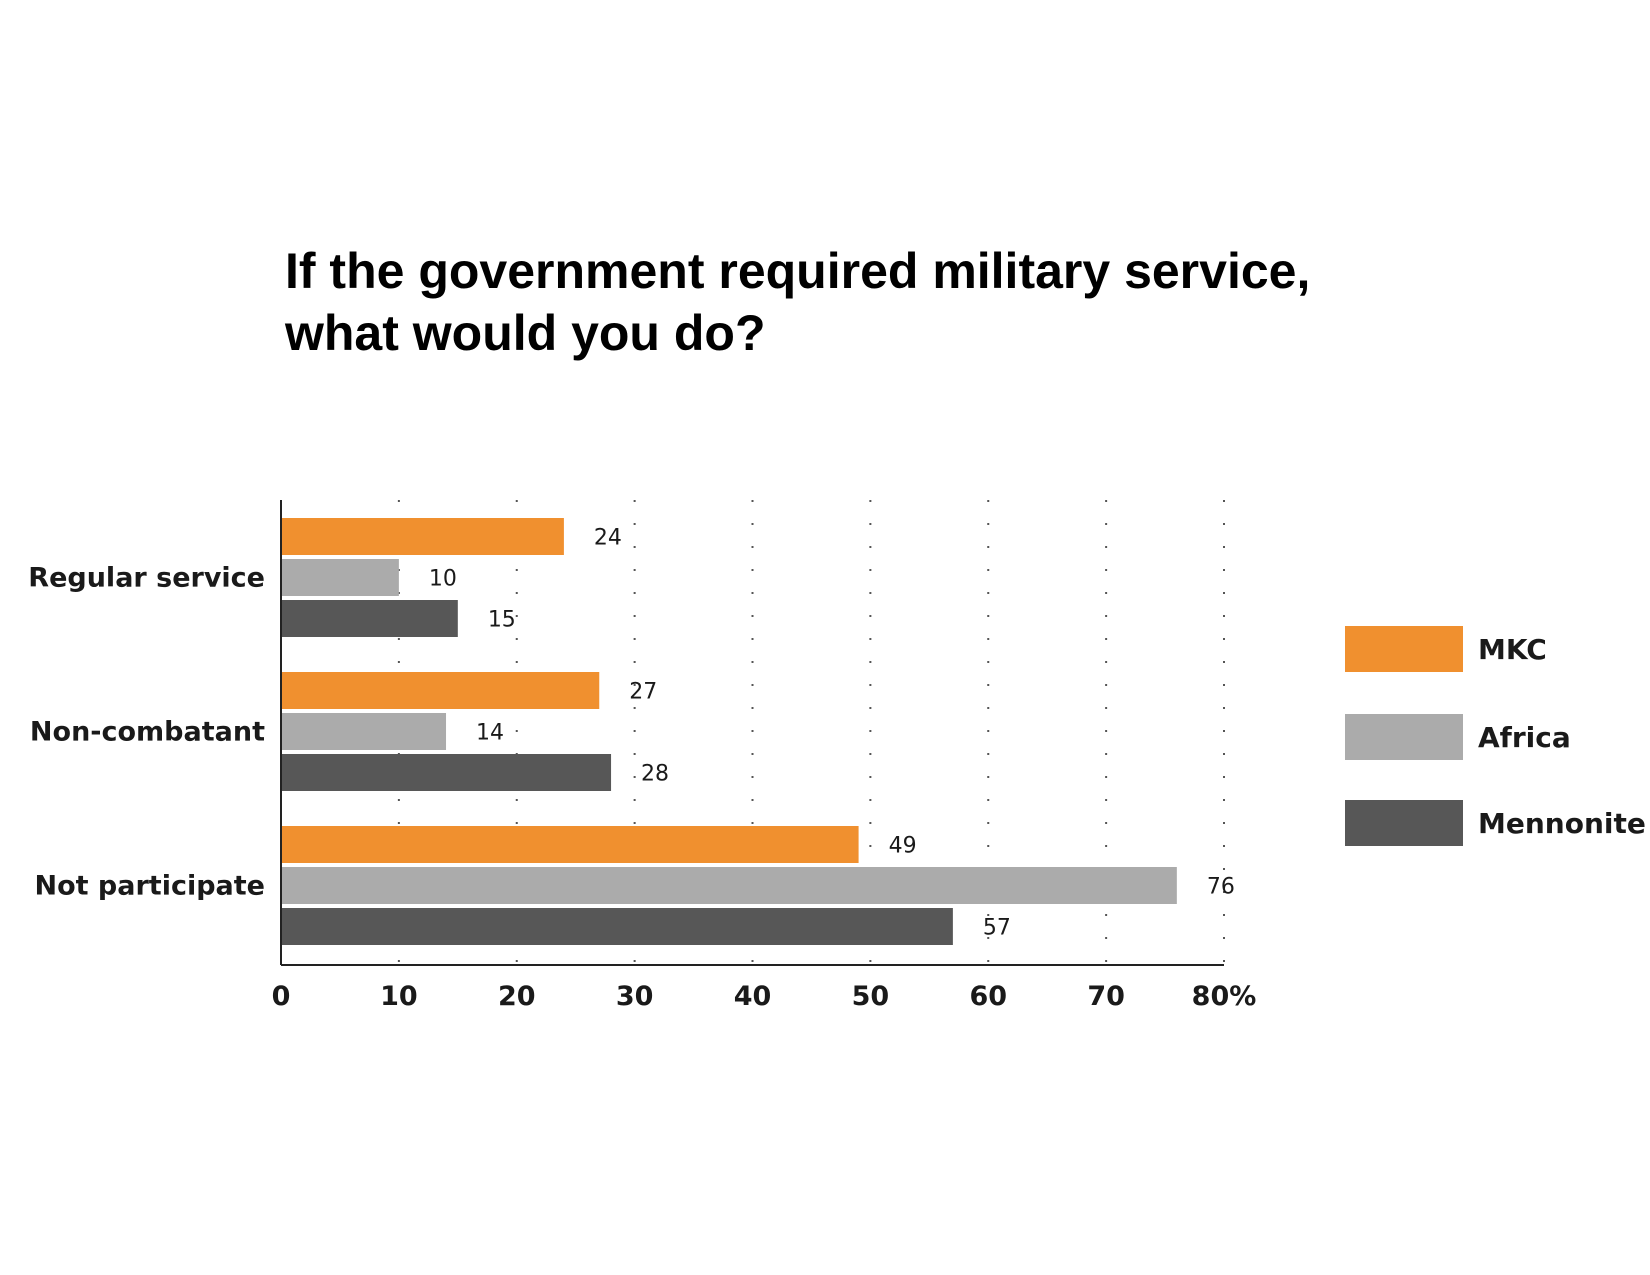 This screenshot has height=1275, width=1650. I want to click on bar-mennonite-regular-service, so click(369, 618).